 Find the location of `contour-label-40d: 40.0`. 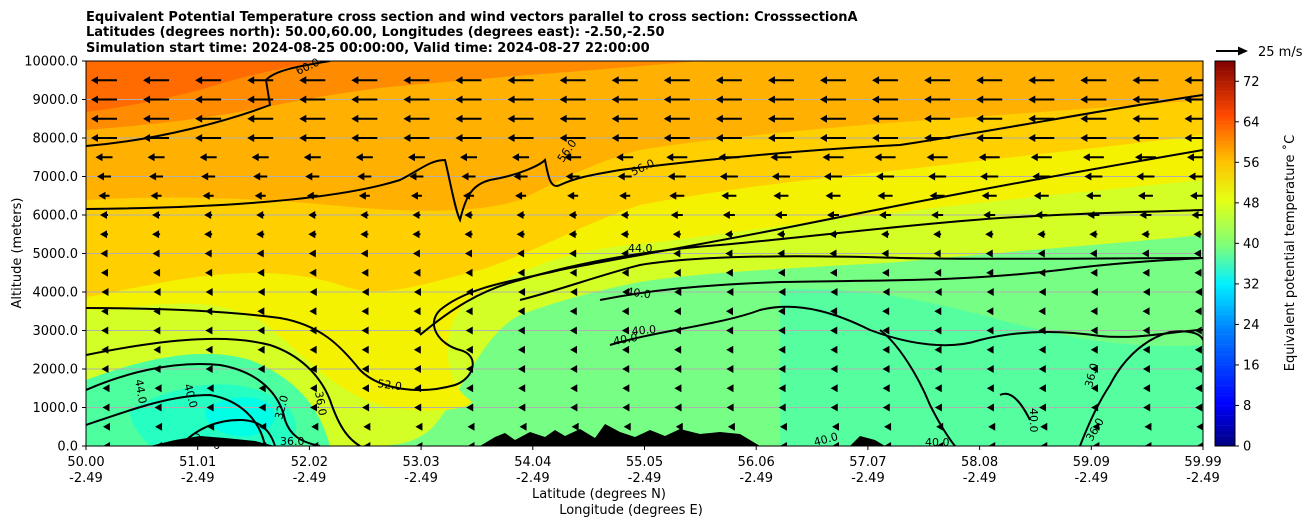

contour-label-40d: 40.0 is located at coordinates (190, 395).